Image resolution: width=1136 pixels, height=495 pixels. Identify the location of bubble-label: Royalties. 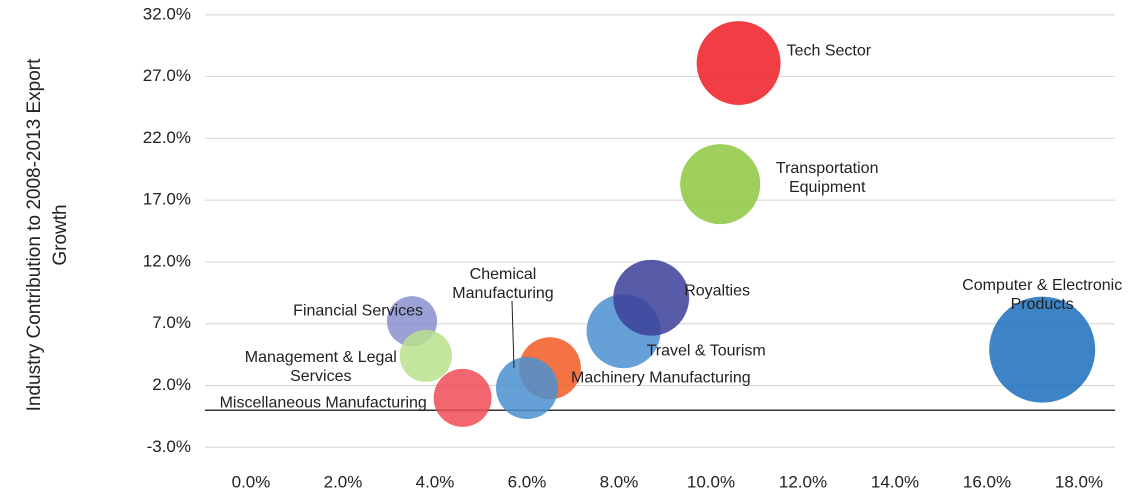
(717, 291).